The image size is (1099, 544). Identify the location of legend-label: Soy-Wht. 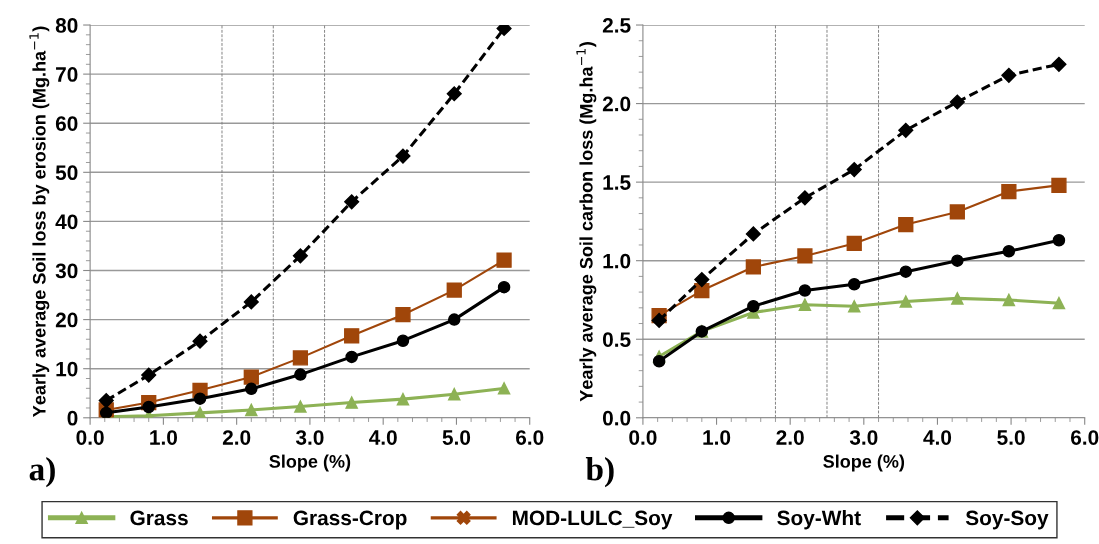
(819, 520).